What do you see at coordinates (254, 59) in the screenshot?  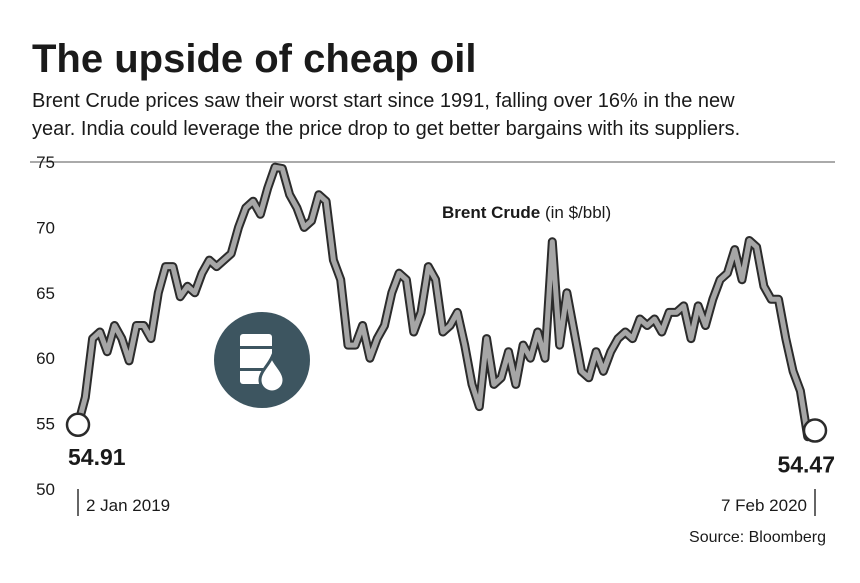 I see `chart-title: The upside of cheap oil` at bounding box center [254, 59].